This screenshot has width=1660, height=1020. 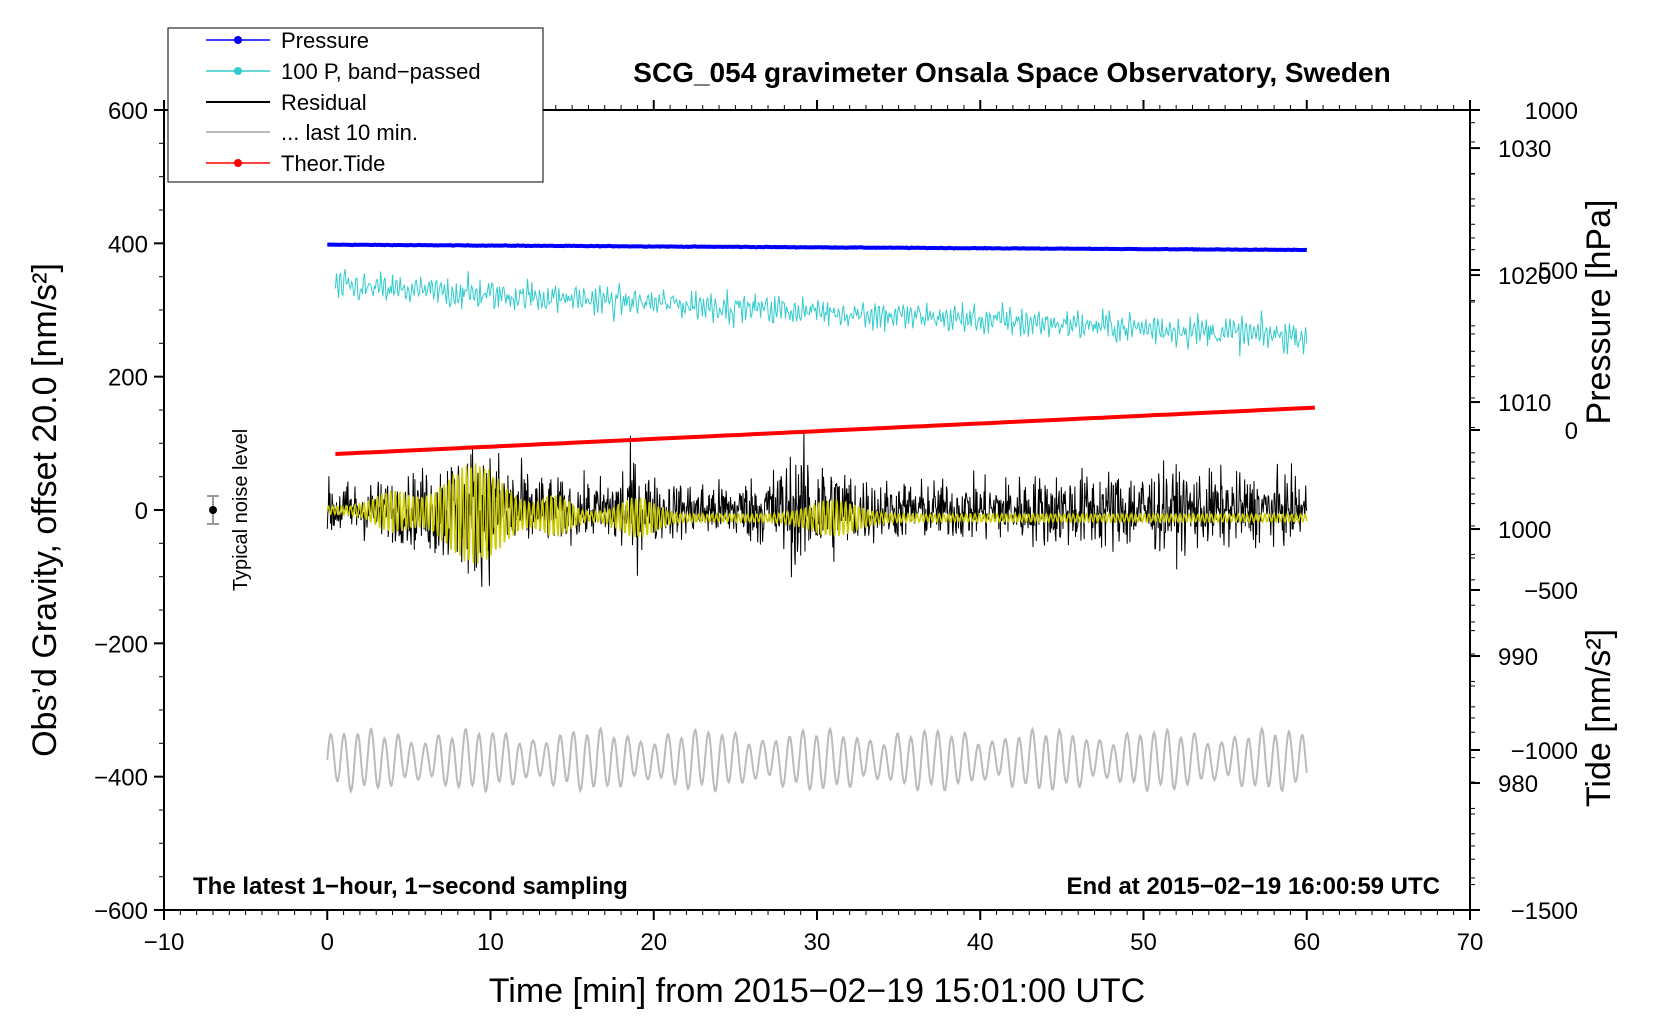 What do you see at coordinates (327, 942) in the screenshot?
I see `x-tick-label: 0` at bounding box center [327, 942].